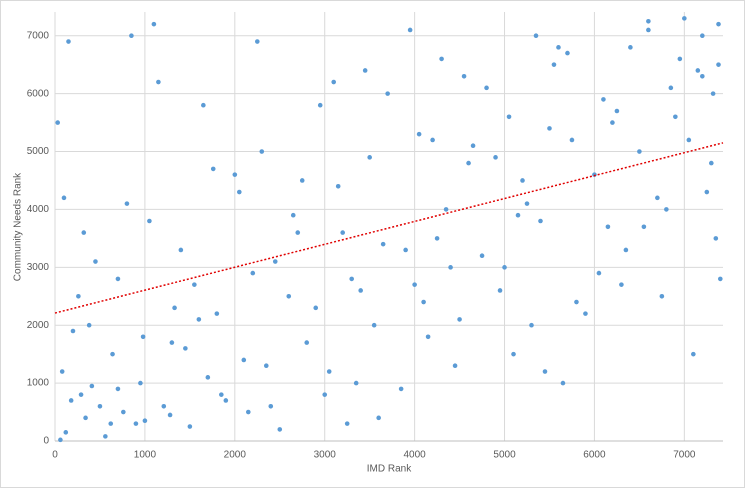 The height and width of the screenshot is (488, 745). What do you see at coordinates (325, 455) in the screenshot?
I see `x-tick-label: 3000` at bounding box center [325, 455].